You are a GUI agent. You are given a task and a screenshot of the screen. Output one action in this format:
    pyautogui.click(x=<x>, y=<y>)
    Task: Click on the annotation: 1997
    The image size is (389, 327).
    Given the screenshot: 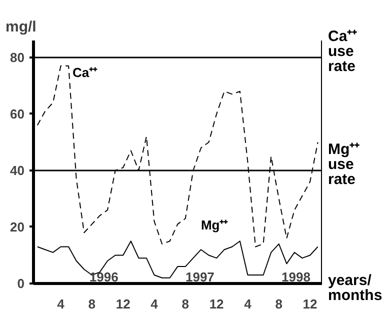 What is the action you would take?
    pyautogui.click(x=199, y=277)
    